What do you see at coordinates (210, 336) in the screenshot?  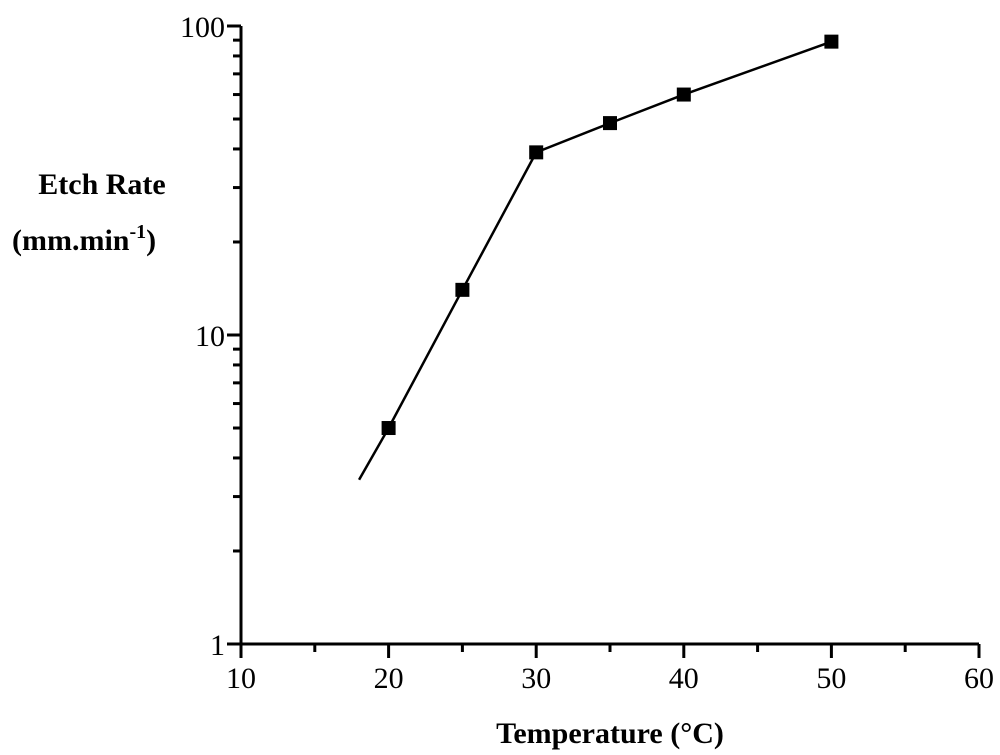 I see `y-tick-label: 10` at bounding box center [210, 336].